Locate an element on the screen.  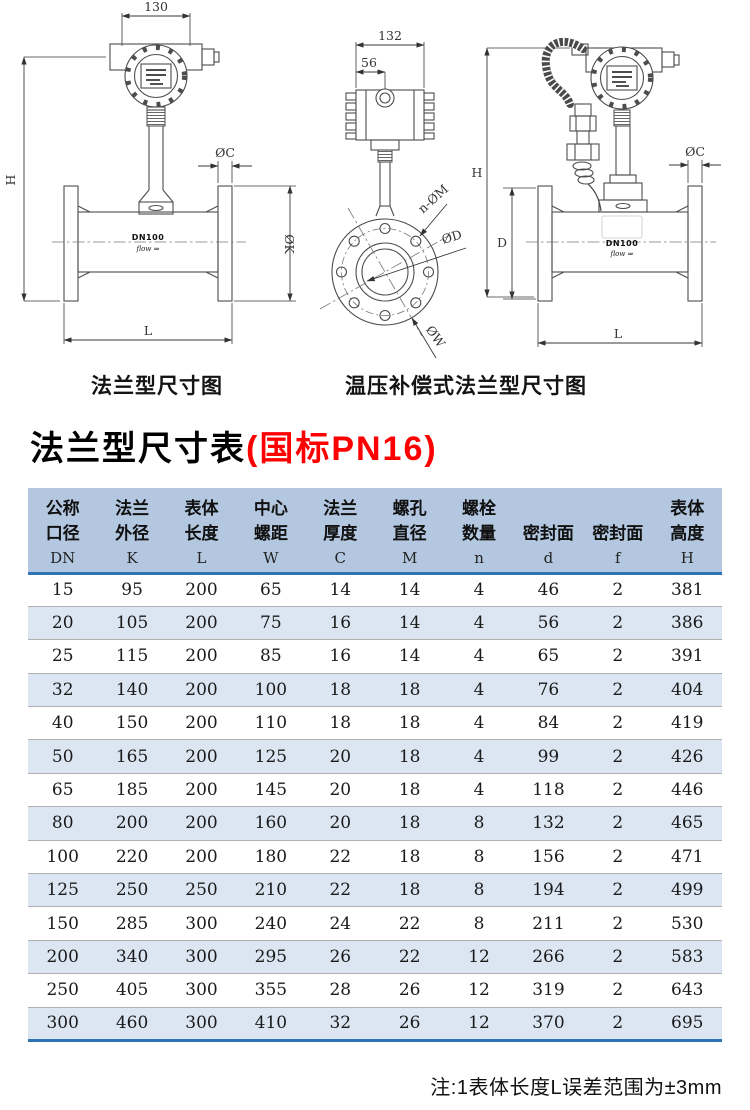
table-cell: 125 is located at coordinates (62, 890).